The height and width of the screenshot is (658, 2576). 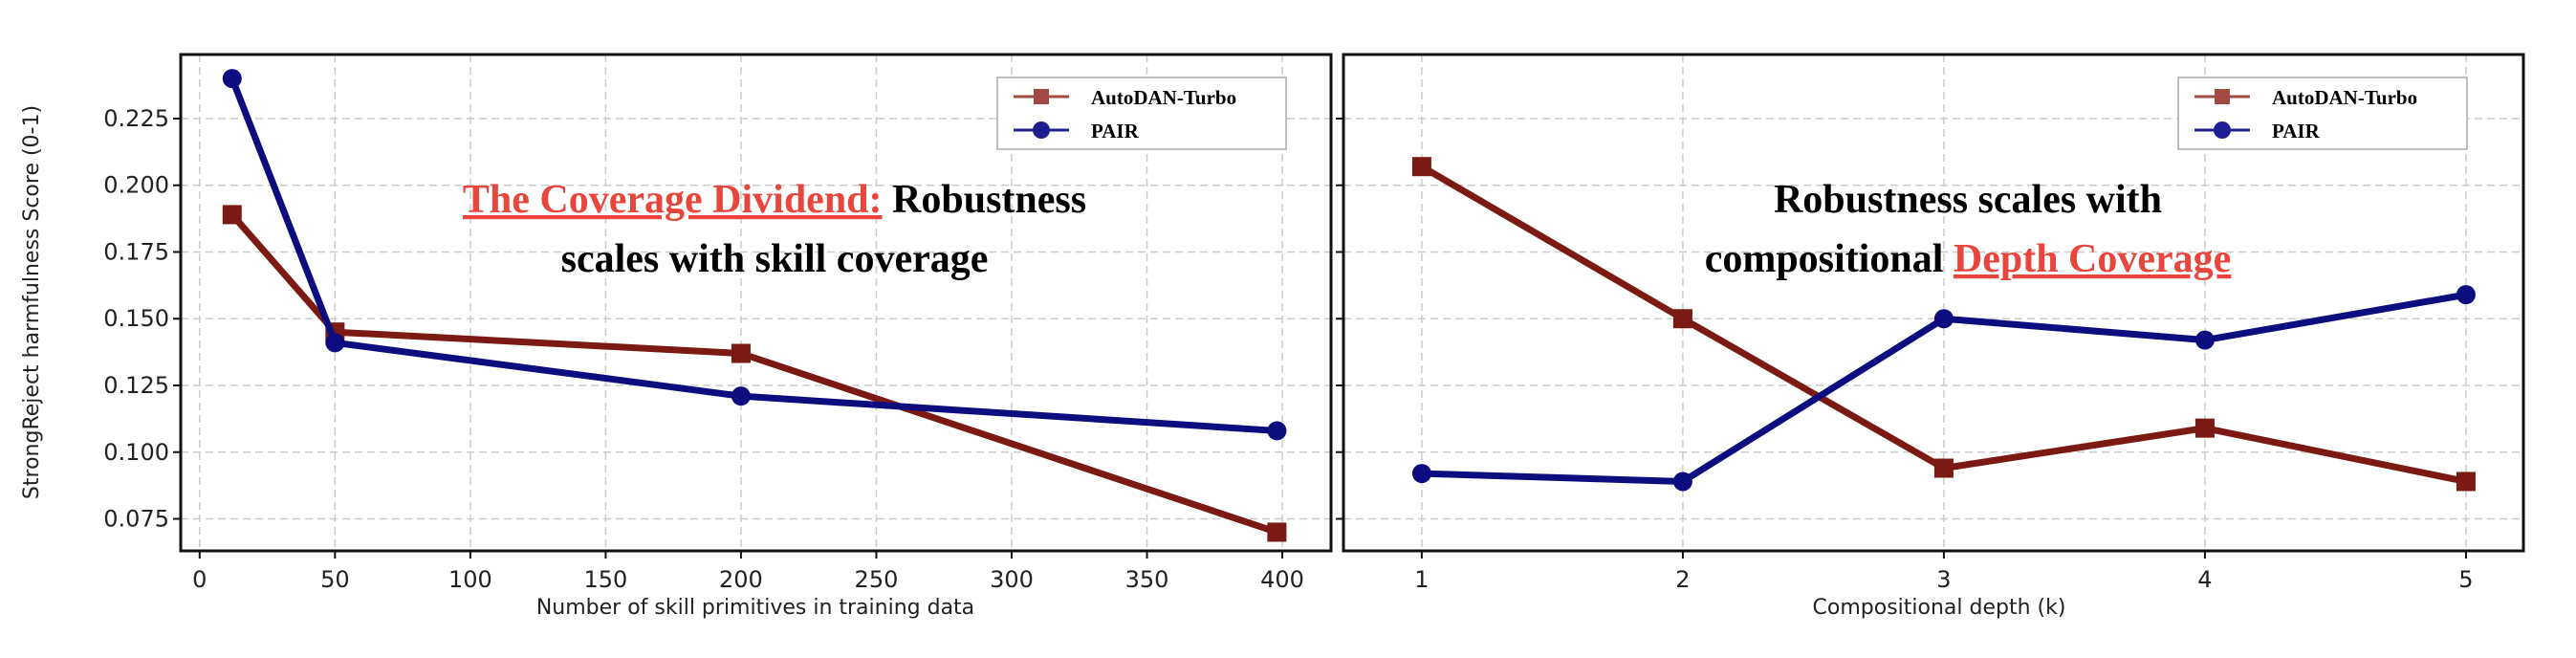 I want to click on x-tick-label: 1, so click(x=1421, y=579).